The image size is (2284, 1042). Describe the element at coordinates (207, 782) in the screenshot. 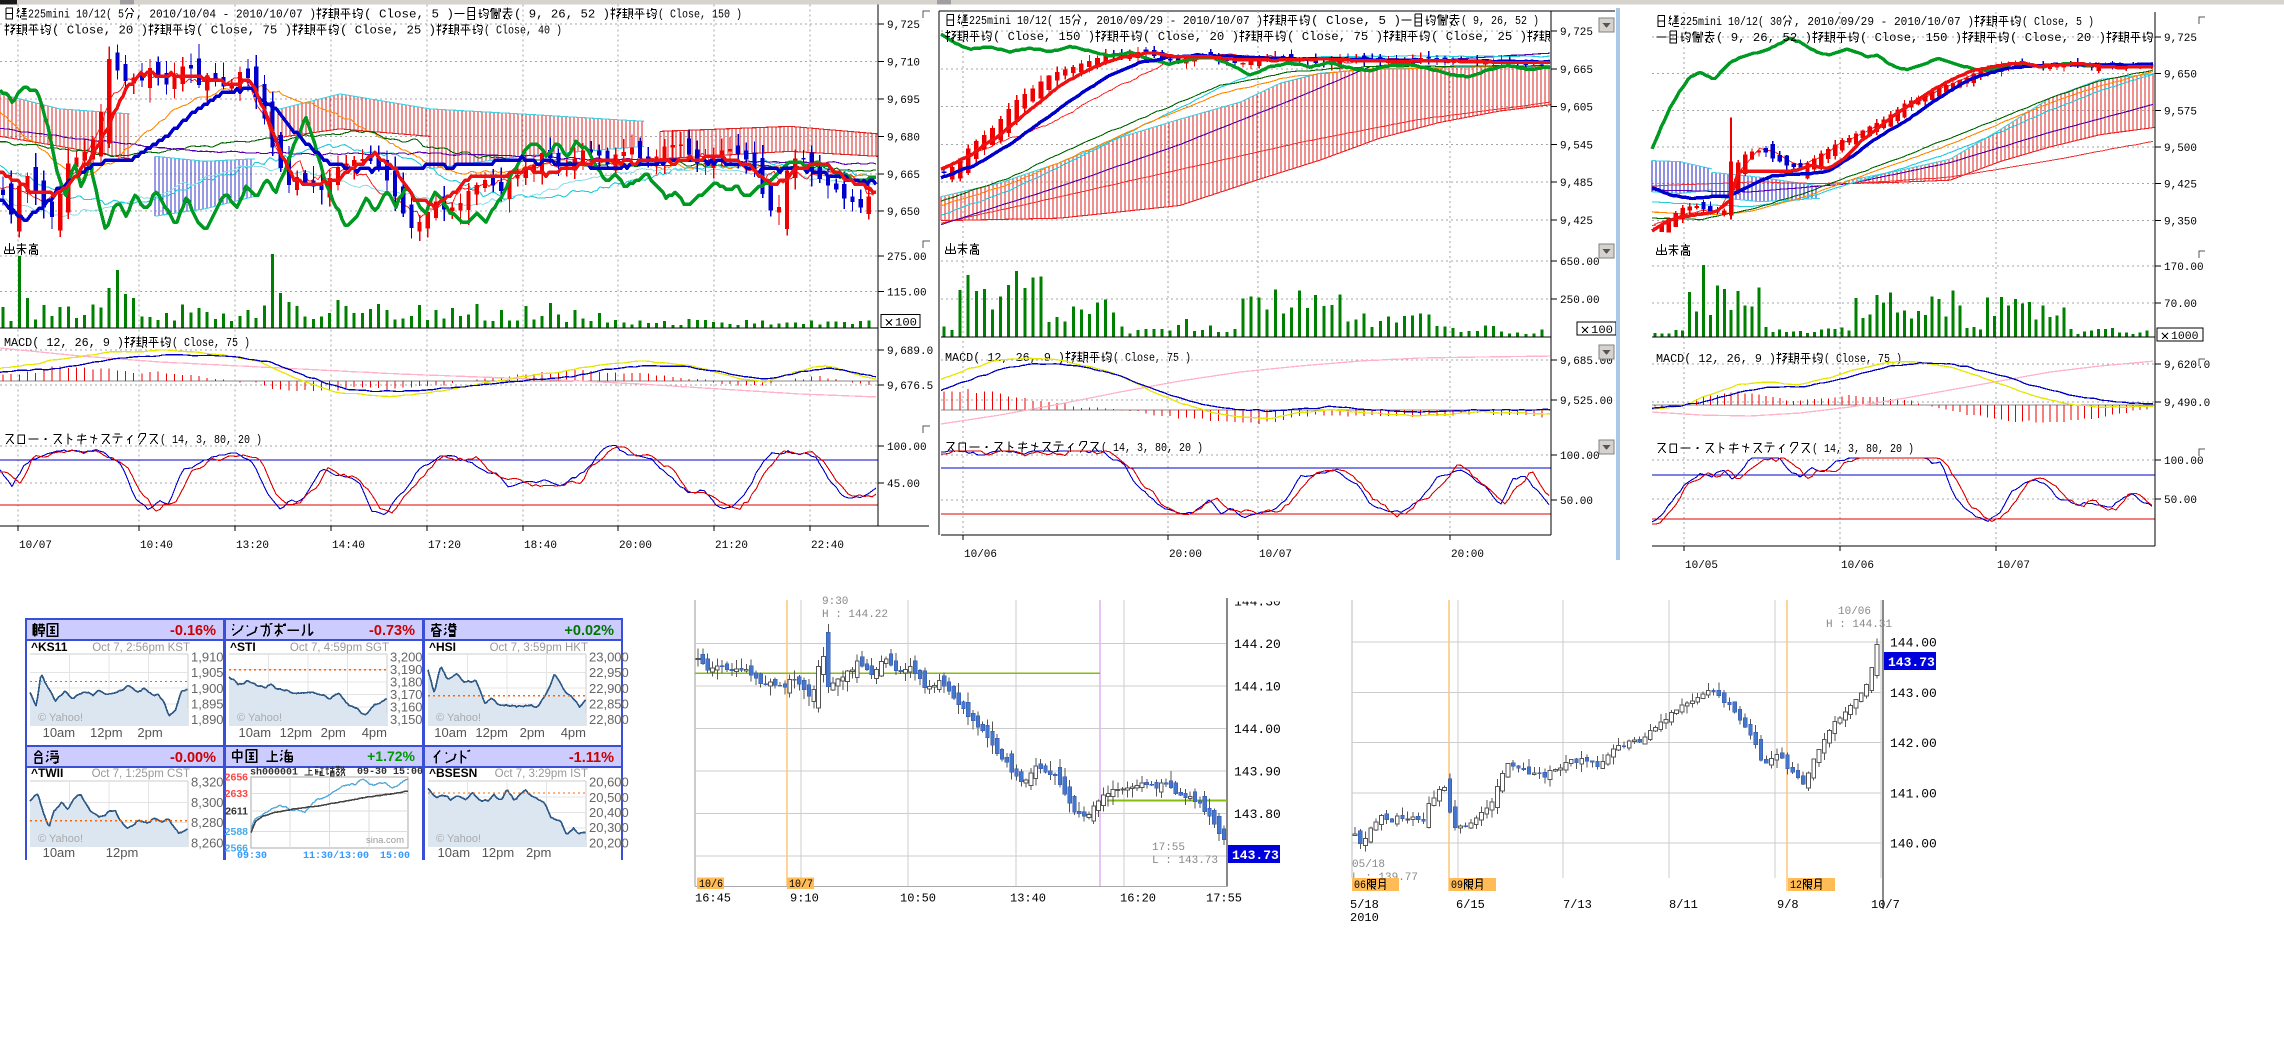

I see `svg-text: 8,320` at that location.